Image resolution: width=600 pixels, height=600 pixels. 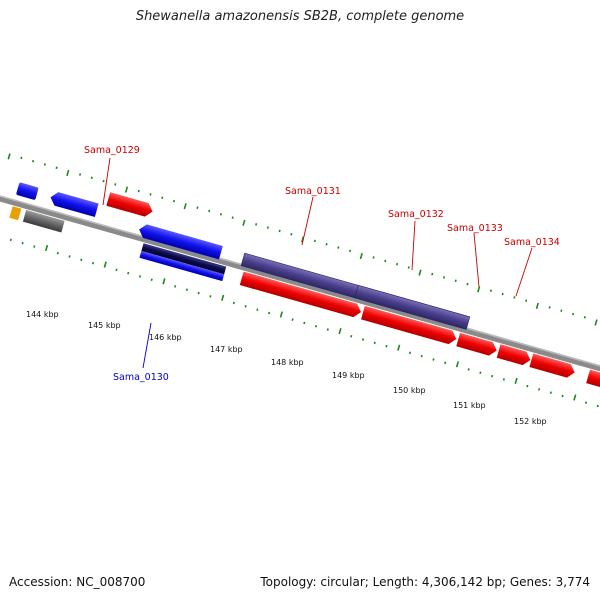 What do you see at coordinates (226, 349) in the screenshot?
I see `scale-label-147: 147 kbp` at bounding box center [226, 349].